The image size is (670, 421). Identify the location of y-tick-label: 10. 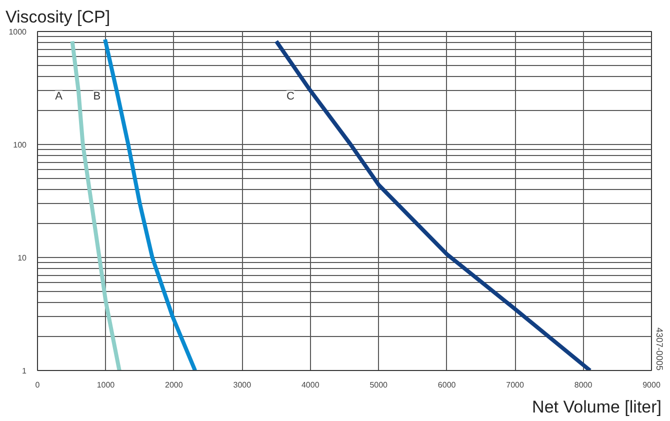
(23, 258).